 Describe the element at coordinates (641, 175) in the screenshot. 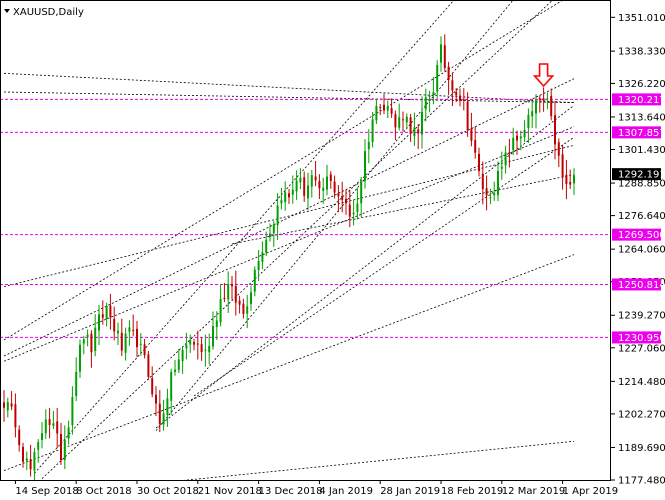

I see `current-price-label: 1292.191` at that location.